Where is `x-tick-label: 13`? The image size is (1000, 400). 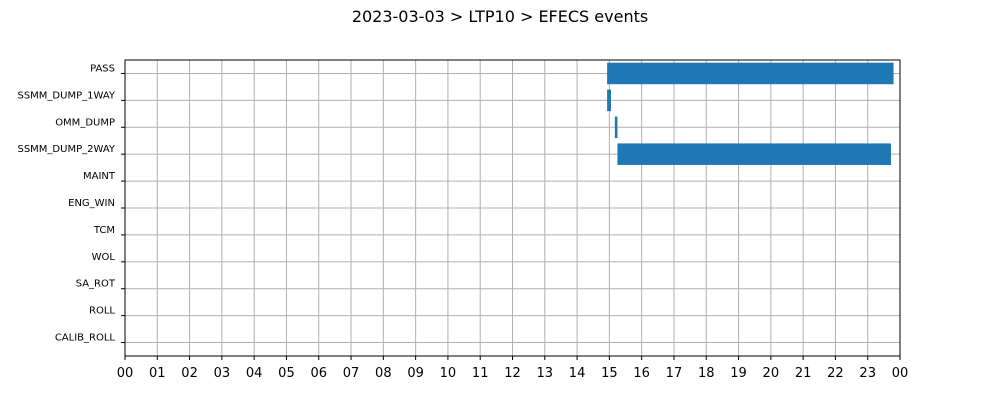 x-tick-label: 13 is located at coordinates (545, 373).